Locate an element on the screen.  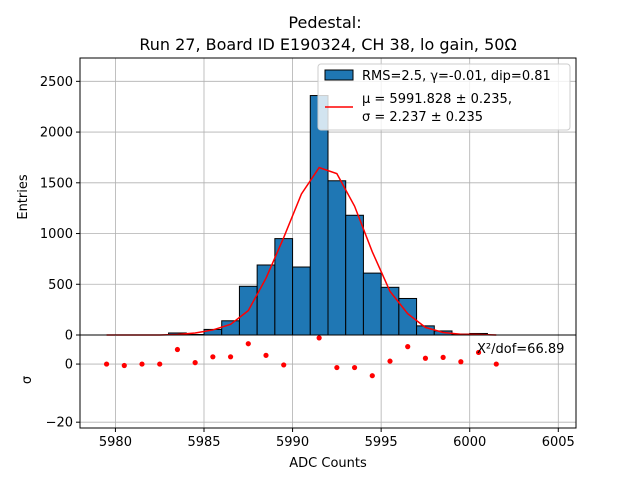
legend-fit-label-line-2: σ = 2.237 ± 0.235 is located at coordinates (422, 117).